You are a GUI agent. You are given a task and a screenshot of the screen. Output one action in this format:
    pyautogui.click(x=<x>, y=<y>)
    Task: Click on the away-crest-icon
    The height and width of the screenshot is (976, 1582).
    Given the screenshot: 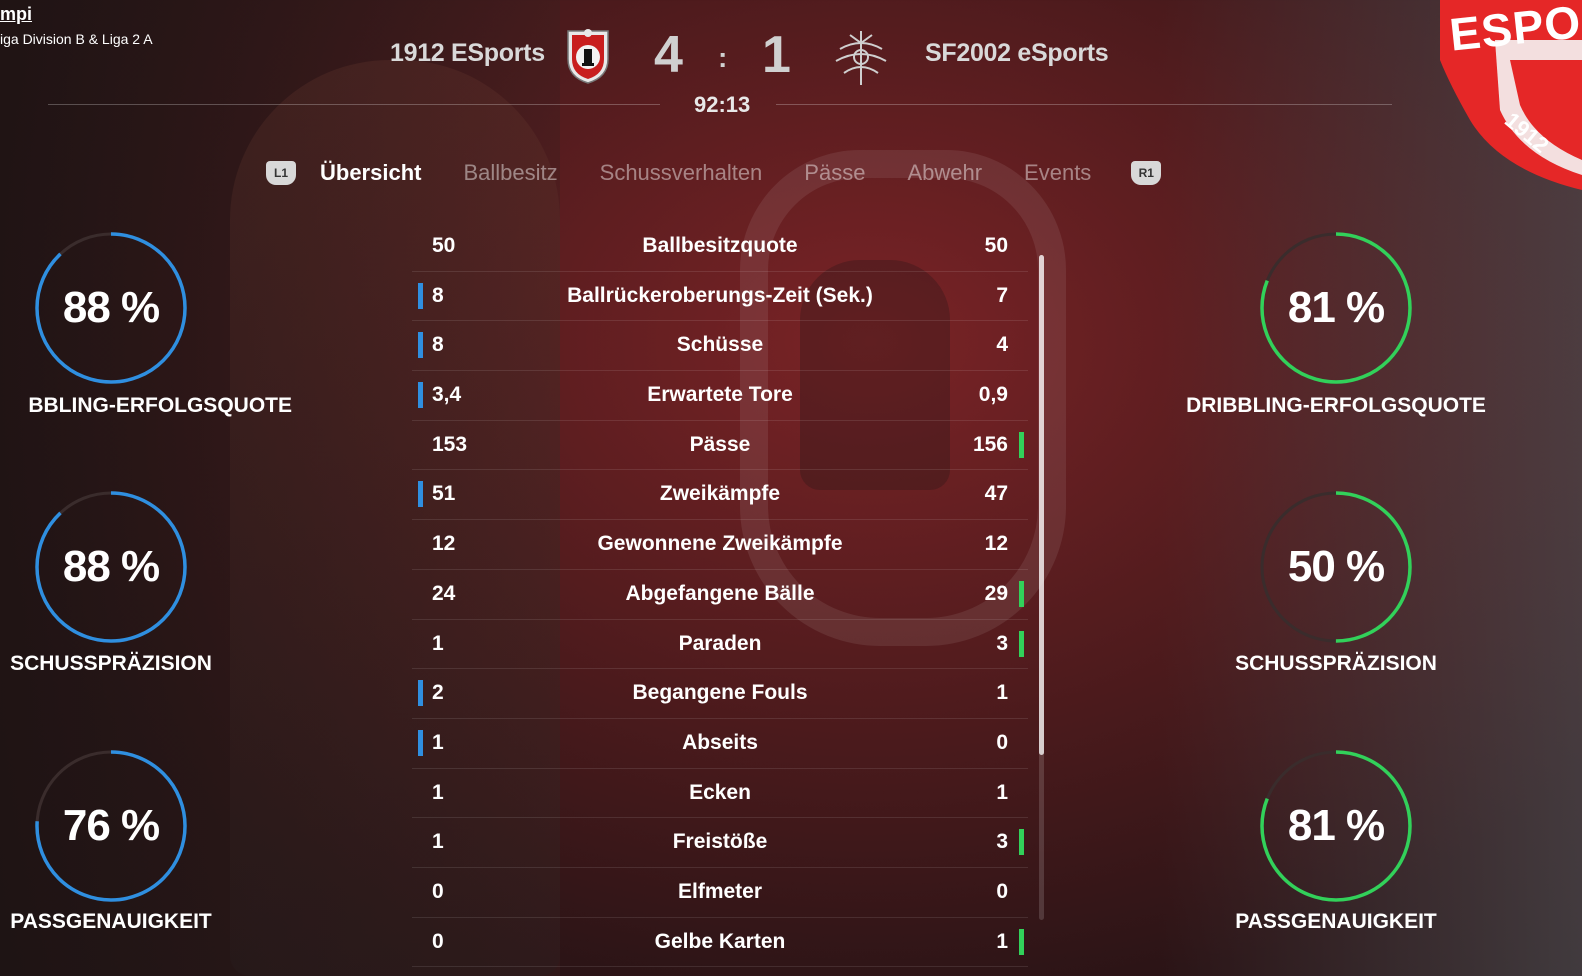 What is the action you would take?
    pyautogui.click(x=861, y=58)
    